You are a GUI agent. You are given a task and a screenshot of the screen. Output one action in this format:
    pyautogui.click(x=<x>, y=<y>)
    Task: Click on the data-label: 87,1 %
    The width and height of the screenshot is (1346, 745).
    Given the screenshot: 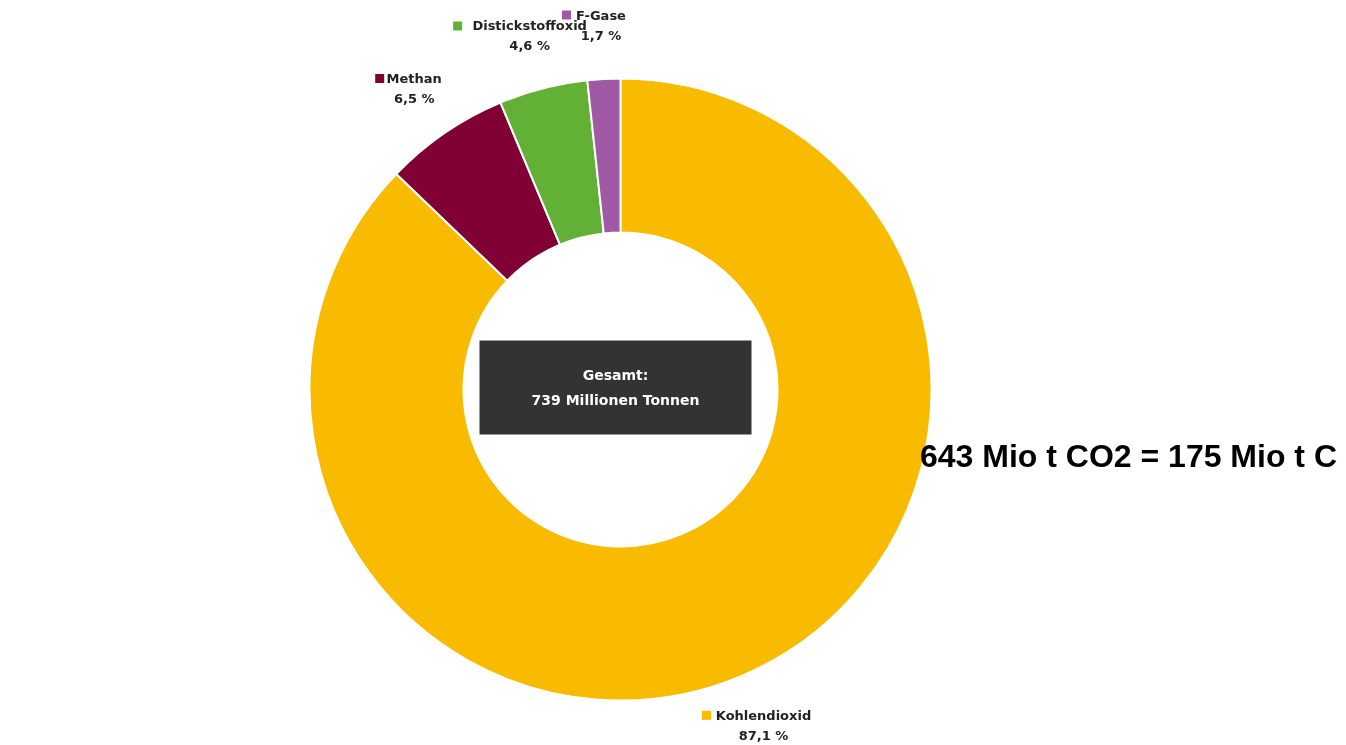 What is the action you would take?
    pyautogui.click(x=763, y=735)
    